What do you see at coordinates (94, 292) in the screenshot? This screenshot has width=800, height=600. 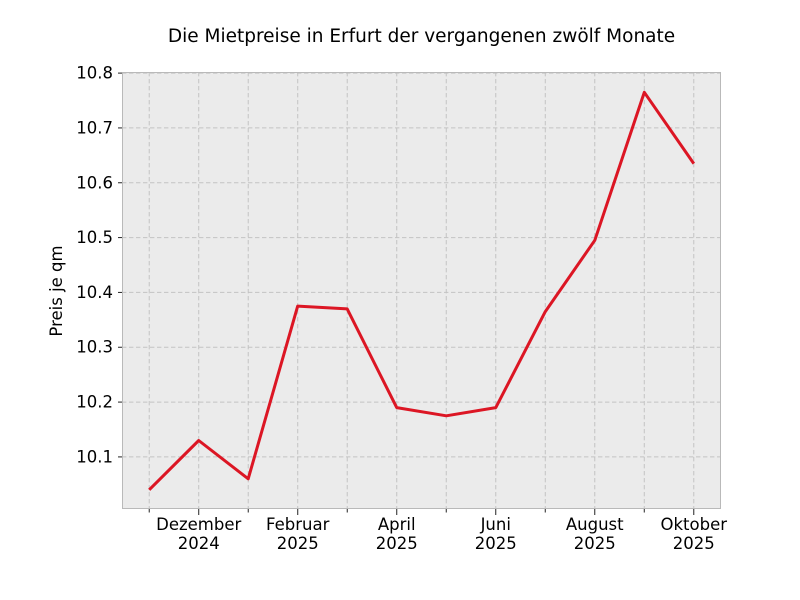 I see `y-tick-label: 10.4` at bounding box center [94, 292].